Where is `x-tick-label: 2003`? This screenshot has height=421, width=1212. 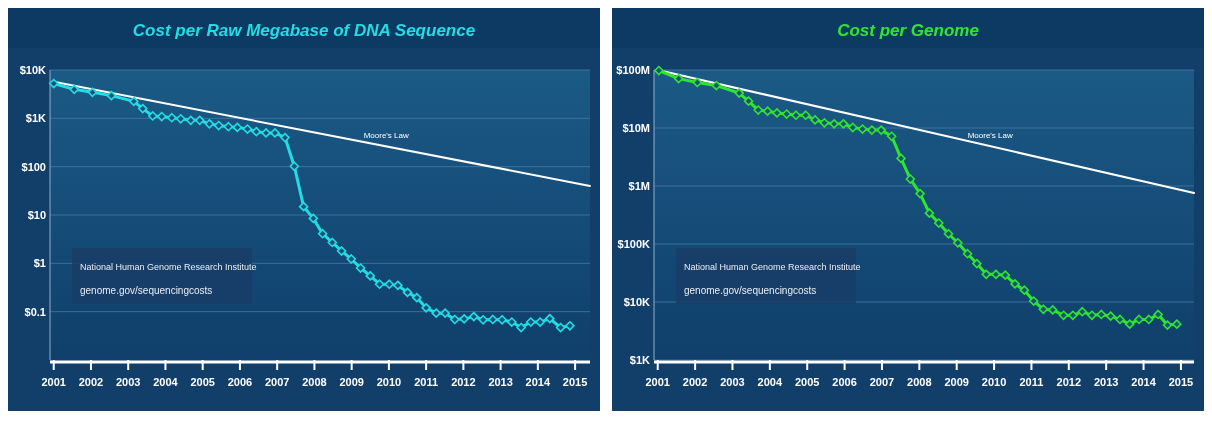
x-tick-label: 2003 is located at coordinates (128, 382).